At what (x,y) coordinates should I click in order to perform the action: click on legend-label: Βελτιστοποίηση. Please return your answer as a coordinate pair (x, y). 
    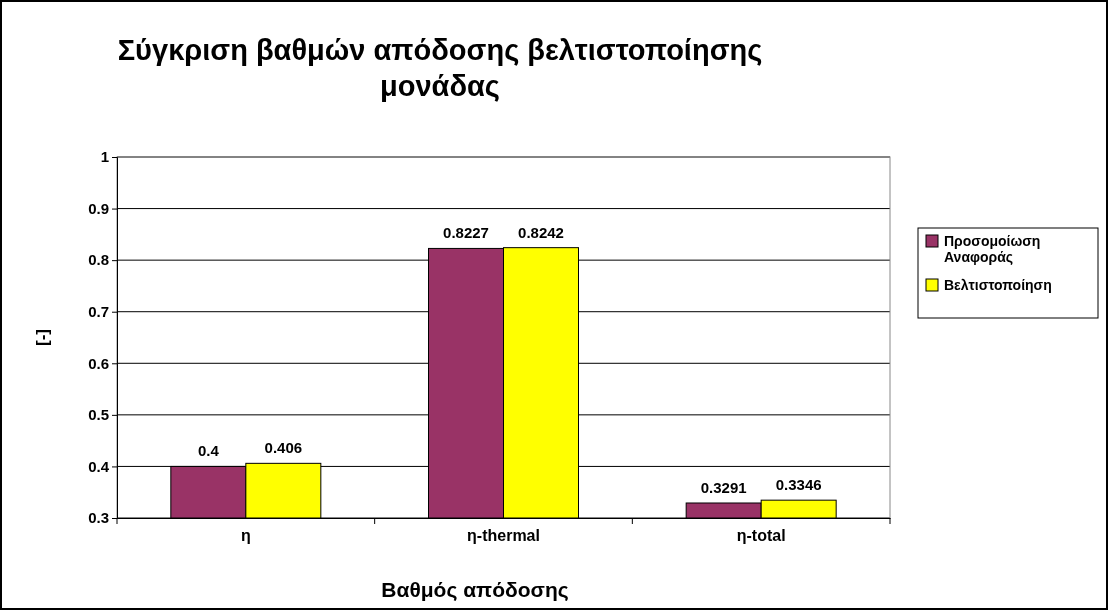
    Looking at the image, I should click on (998, 285).